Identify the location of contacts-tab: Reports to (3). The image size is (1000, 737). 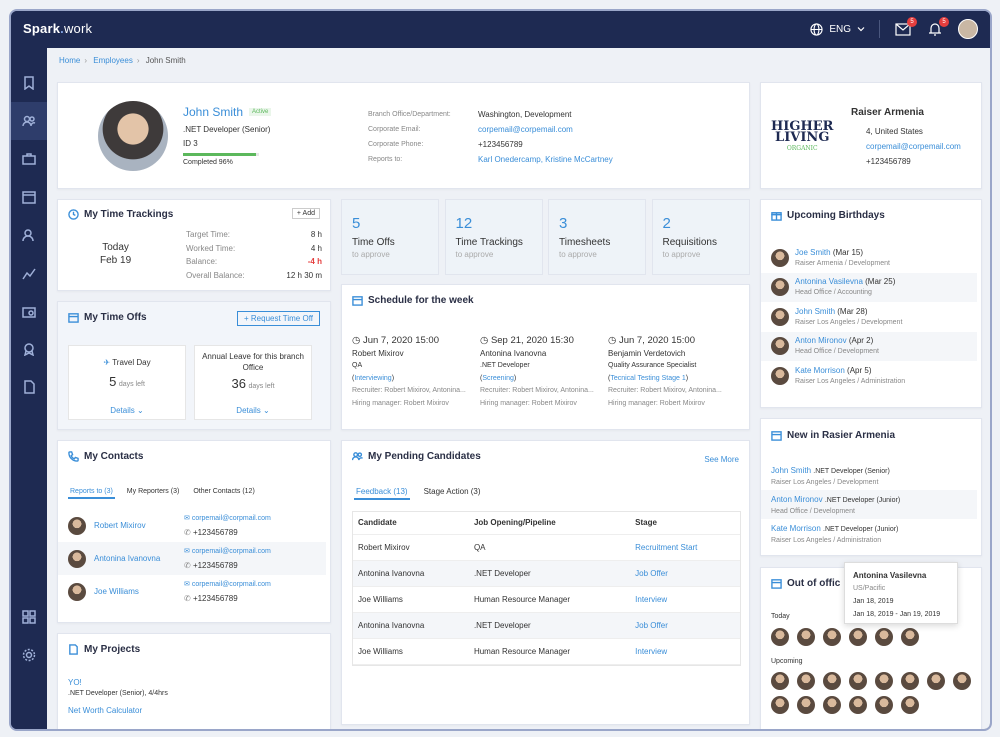
(91, 492).